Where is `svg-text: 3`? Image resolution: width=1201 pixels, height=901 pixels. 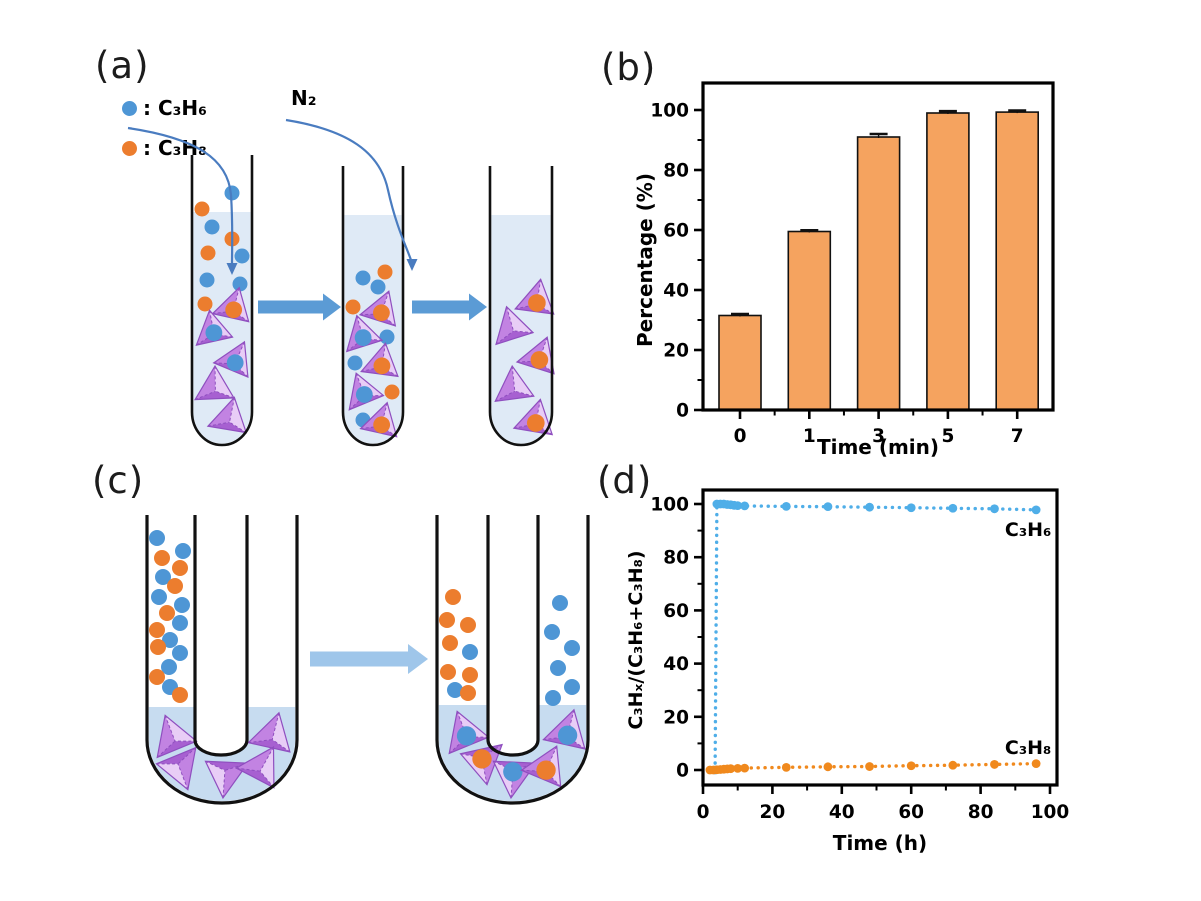
svg-text: 3 is located at coordinates (878, 436).